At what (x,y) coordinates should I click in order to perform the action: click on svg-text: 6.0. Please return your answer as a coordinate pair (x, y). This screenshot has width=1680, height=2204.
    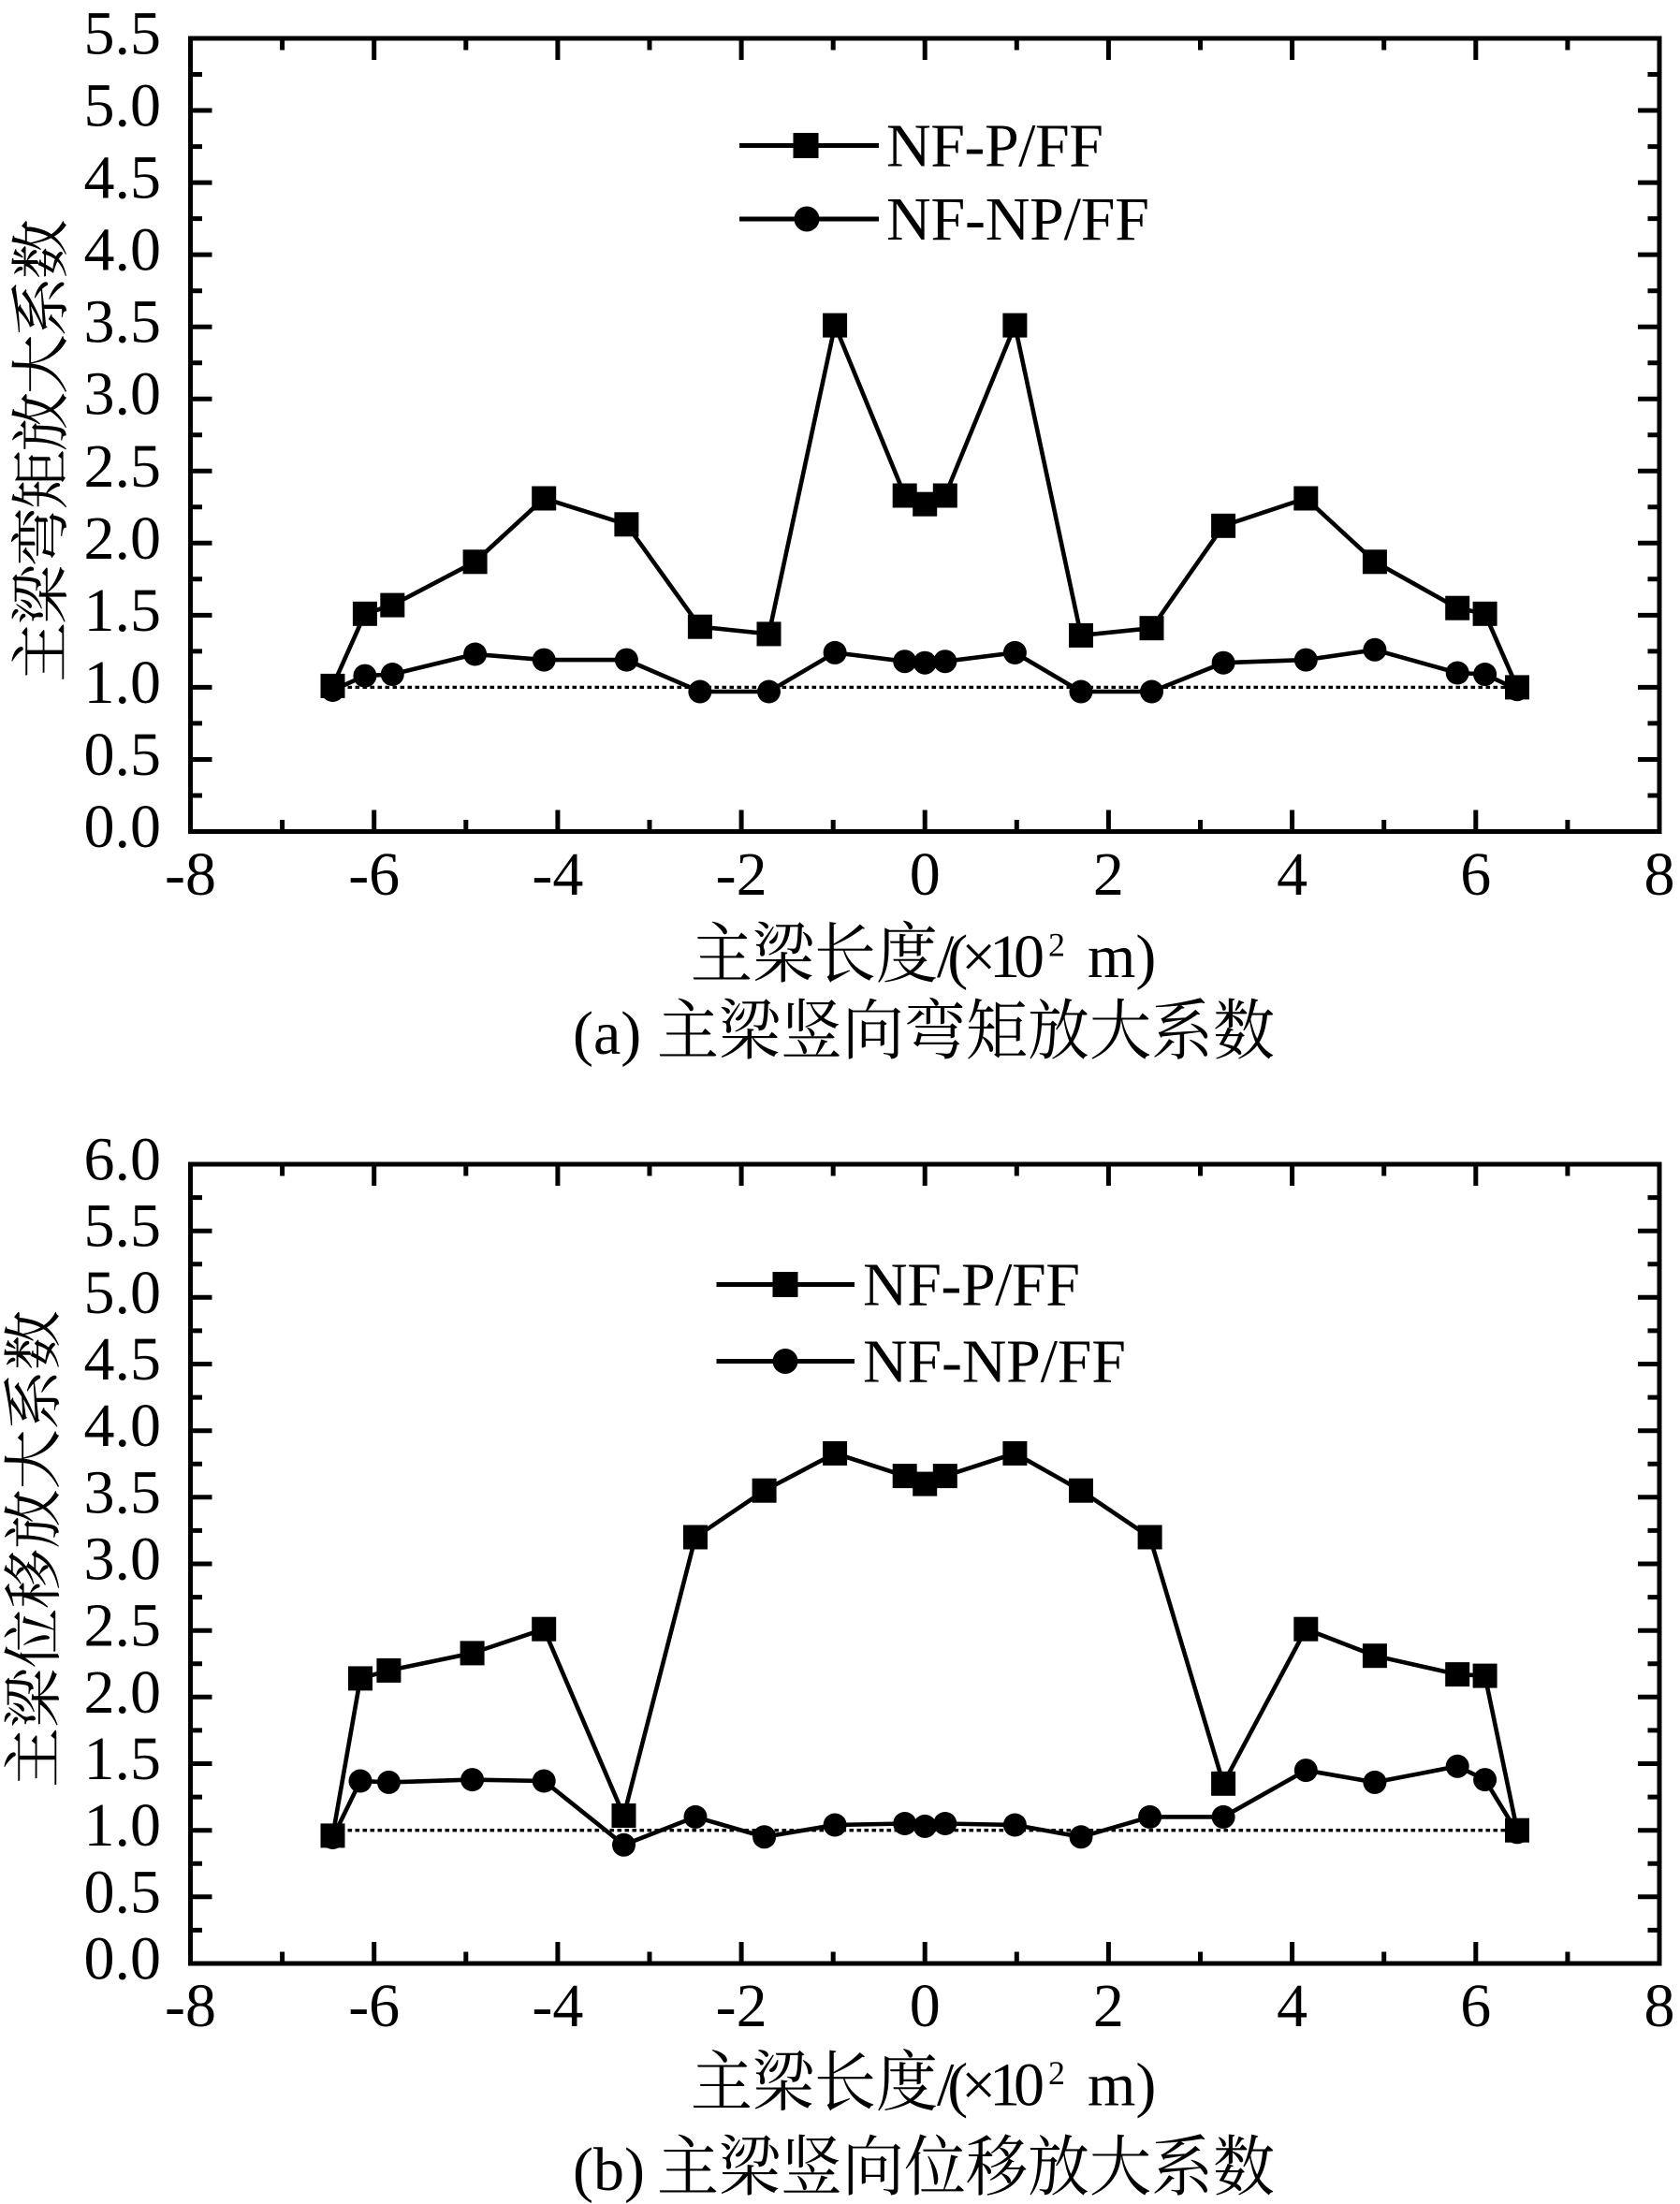
    Looking at the image, I should click on (123, 1160).